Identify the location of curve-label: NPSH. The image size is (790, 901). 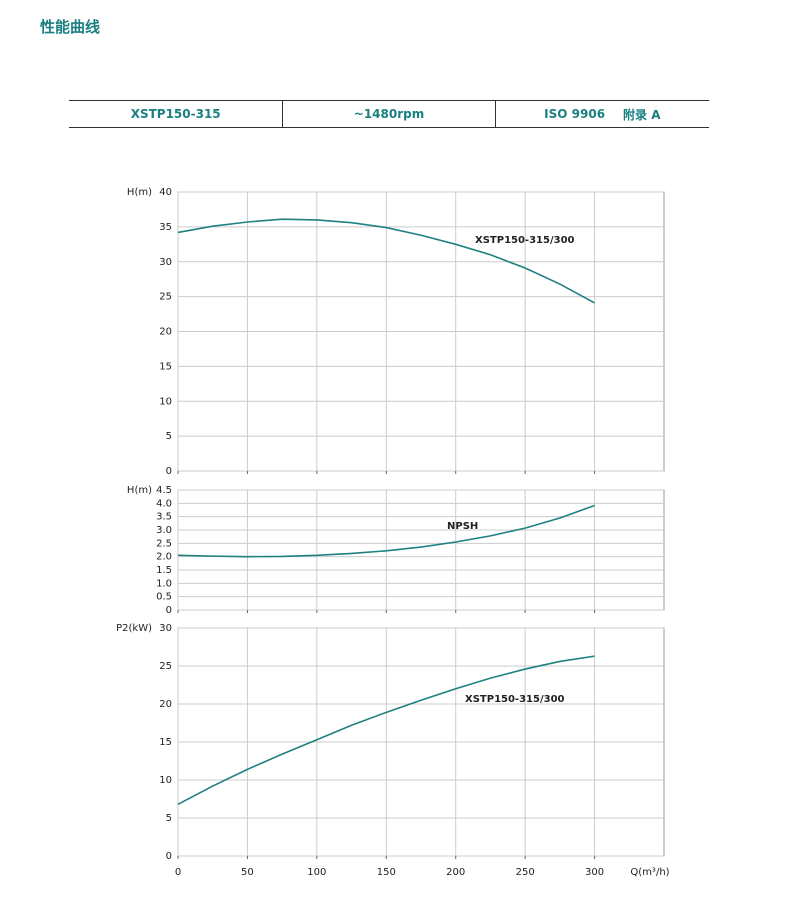
(462, 526).